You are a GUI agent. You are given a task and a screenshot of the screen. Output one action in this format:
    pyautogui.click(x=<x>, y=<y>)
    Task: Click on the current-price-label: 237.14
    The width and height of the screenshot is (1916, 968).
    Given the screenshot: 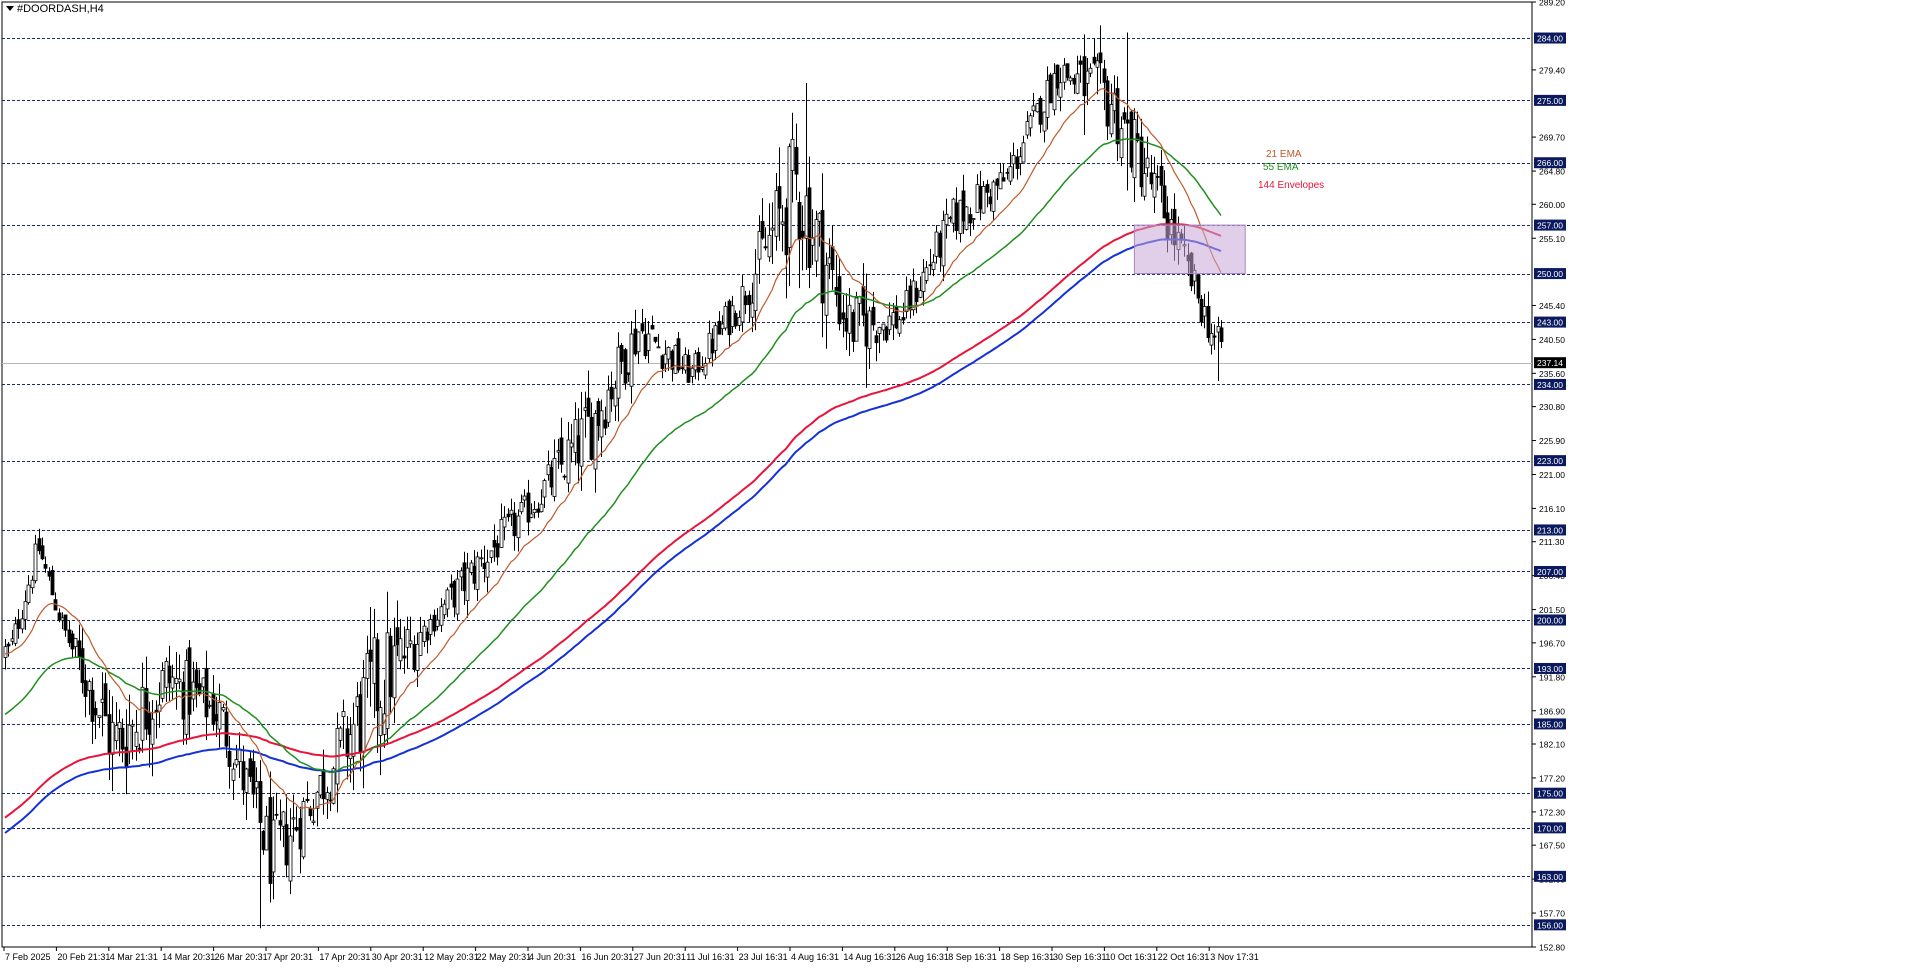 What is the action you would take?
    pyautogui.click(x=1550, y=363)
    